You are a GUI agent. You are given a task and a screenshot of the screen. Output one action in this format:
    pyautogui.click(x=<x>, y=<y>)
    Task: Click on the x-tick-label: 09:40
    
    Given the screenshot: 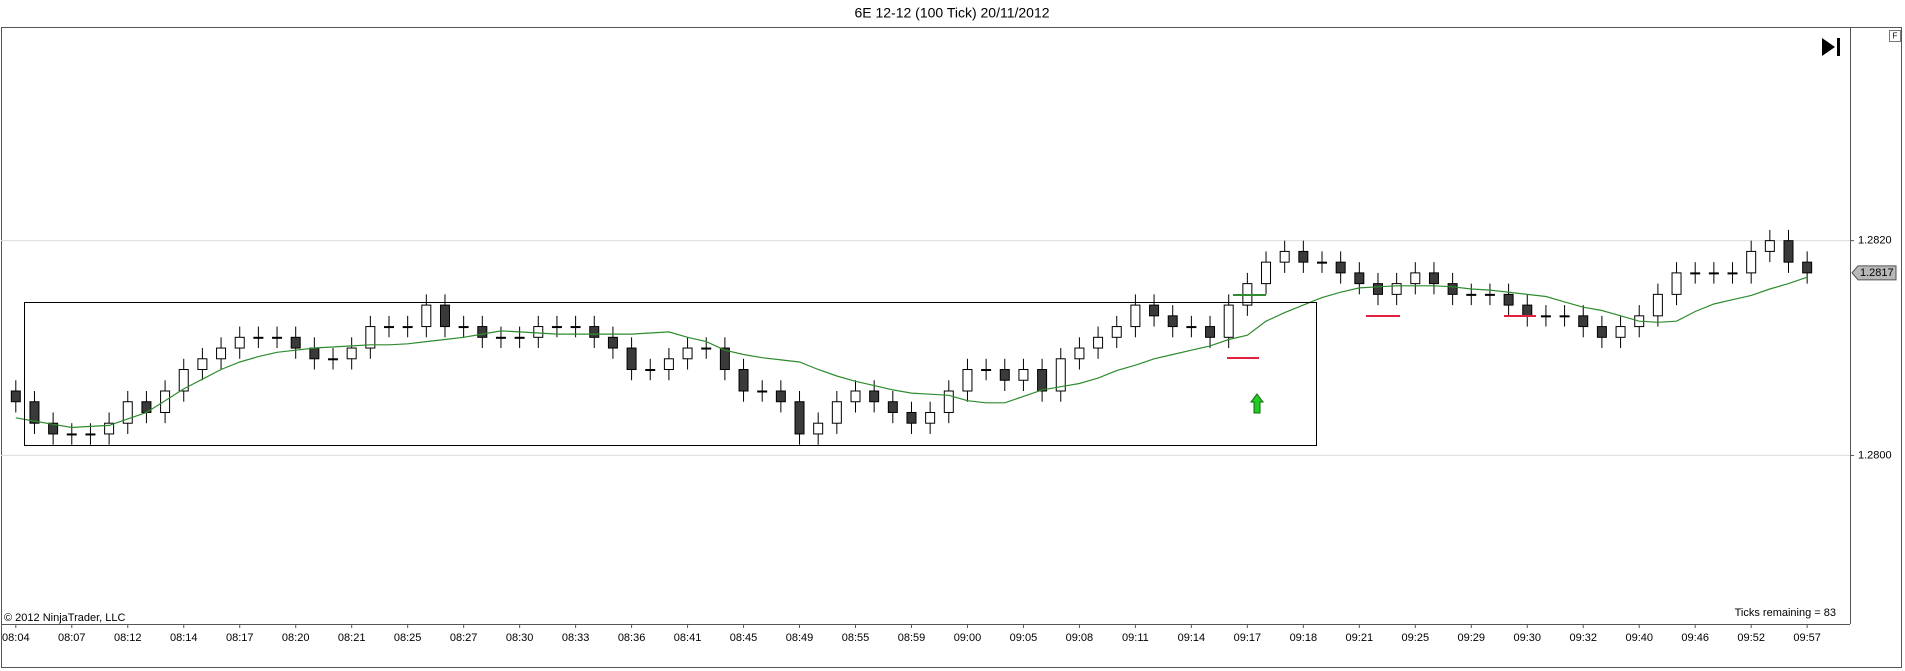 What is the action you would take?
    pyautogui.click(x=1639, y=638)
    